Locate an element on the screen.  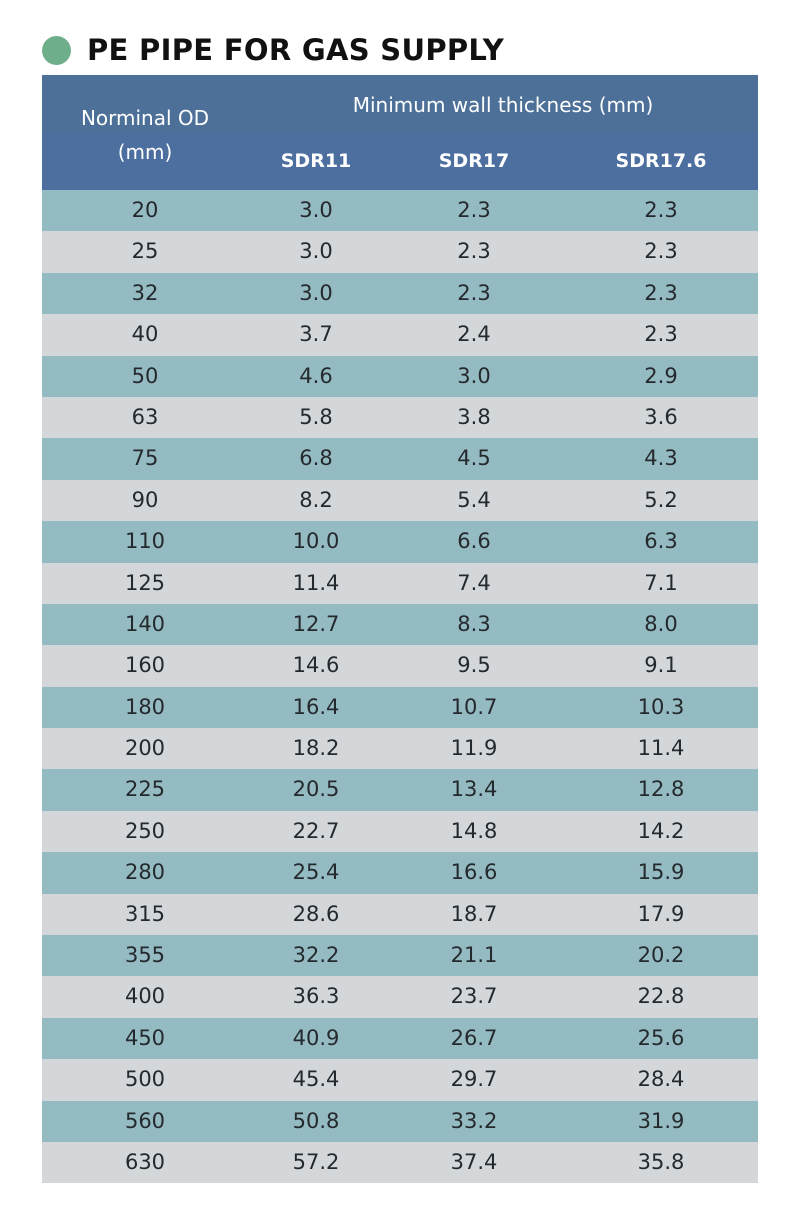
cell-sdr17-6: 9.1 is located at coordinates (661, 665).